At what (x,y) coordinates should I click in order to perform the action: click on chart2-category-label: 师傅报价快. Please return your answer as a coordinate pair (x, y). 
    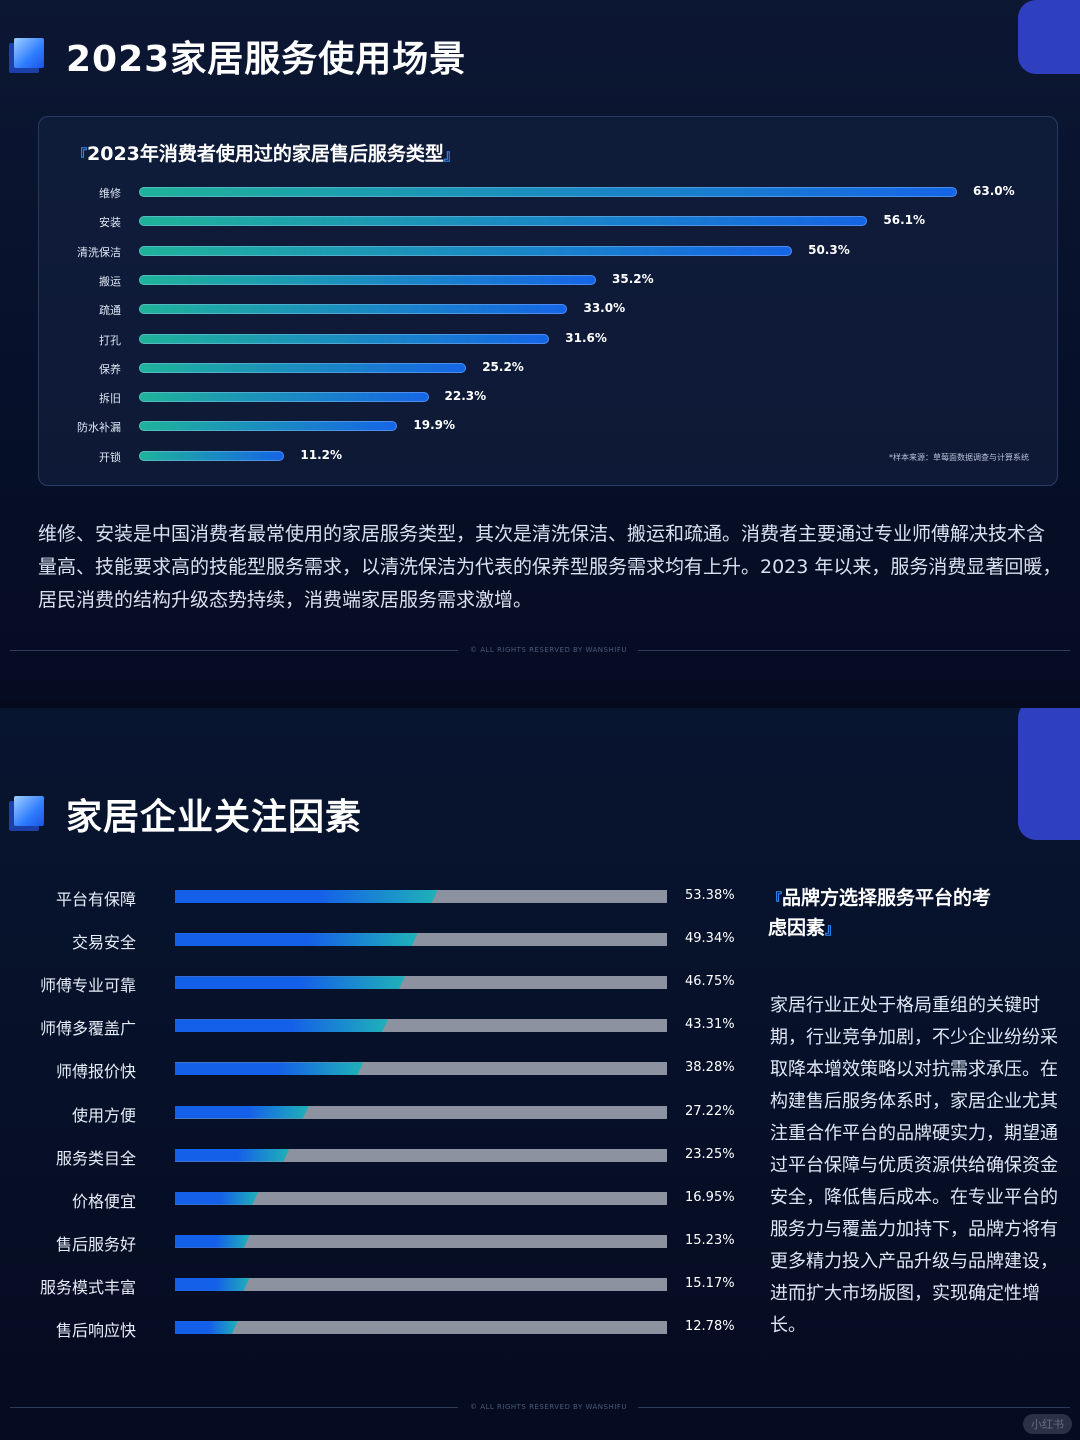
    Looking at the image, I should click on (95, 1072).